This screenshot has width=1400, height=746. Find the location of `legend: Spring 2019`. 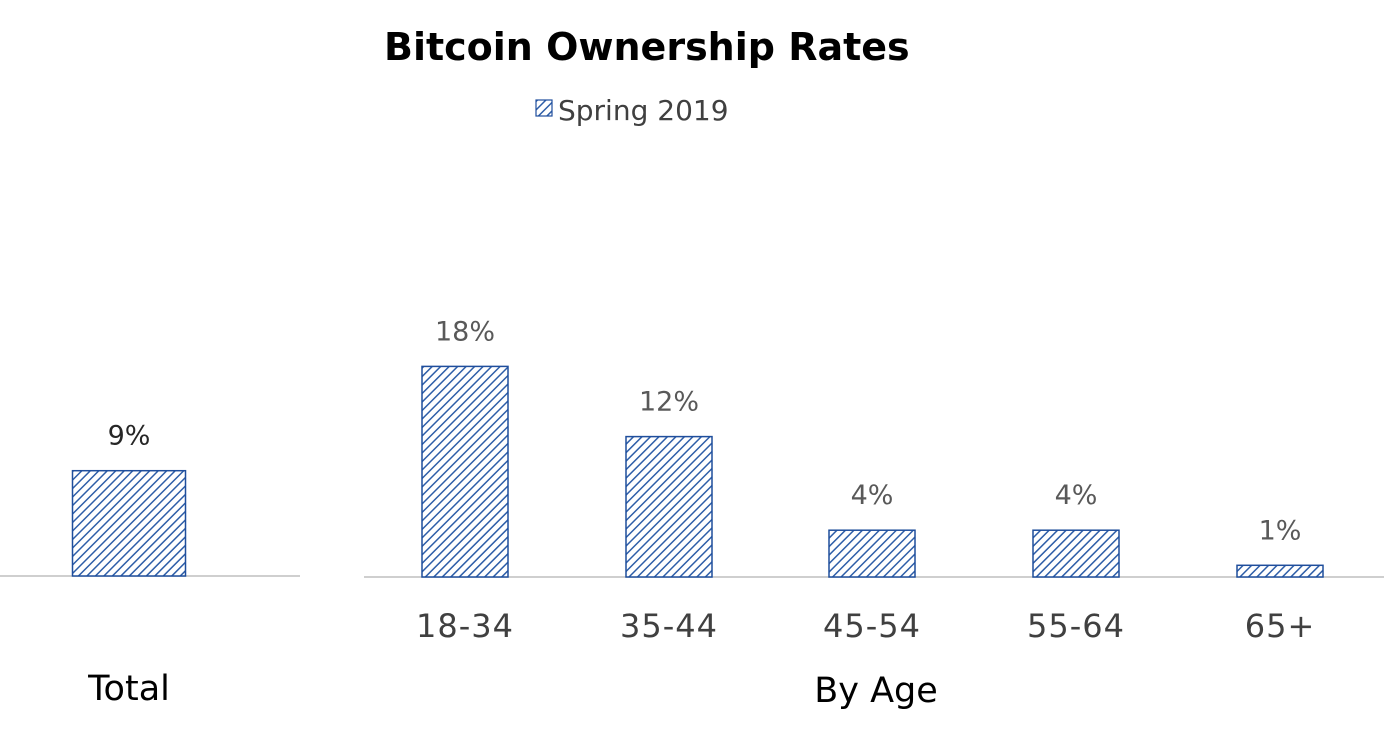

legend: Spring 2019 is located at coordinates (632, 110).